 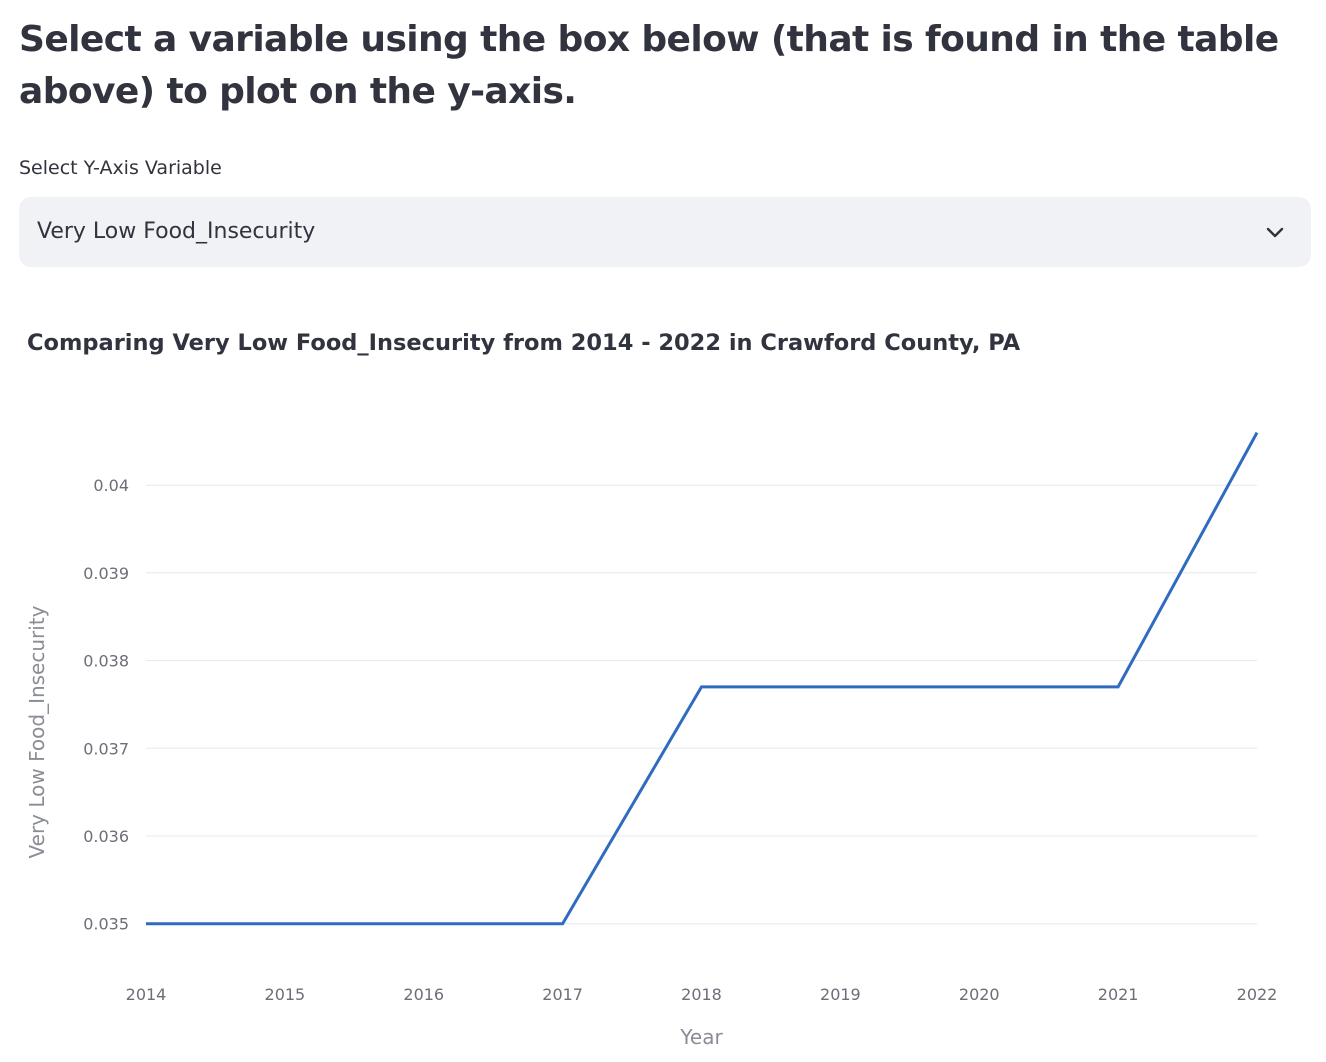 What do you see at coordinates (106, 573) in the screenshot?
I see `y-tick-label: 0.039` at bounding box center [106, 573].